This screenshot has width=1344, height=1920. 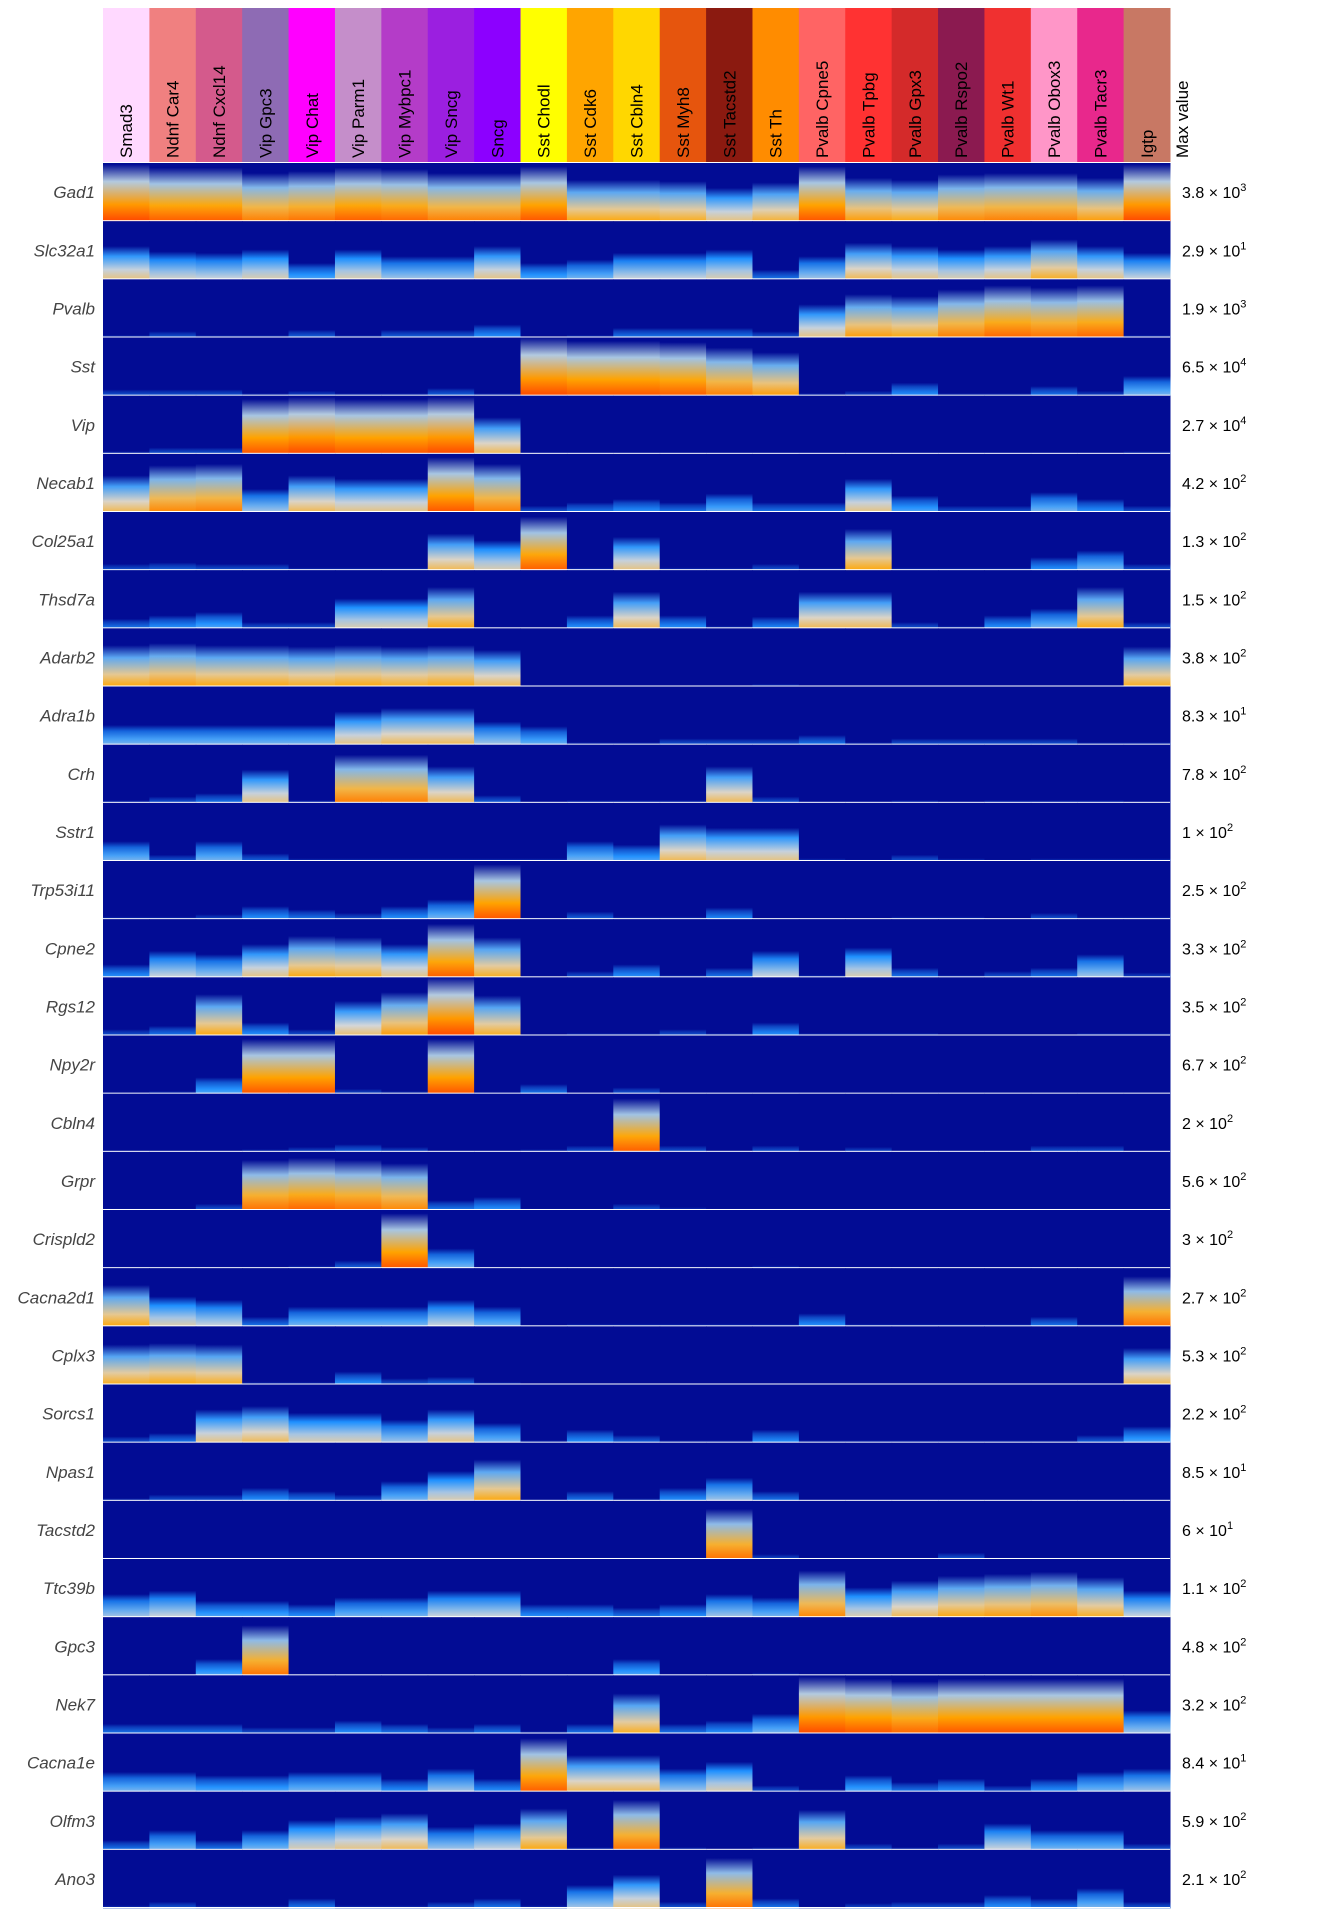 What do you see at coordinates (63, 541) in the screenshot?
I see `gene-label: Col25a1` at bounding box center [63, 541].